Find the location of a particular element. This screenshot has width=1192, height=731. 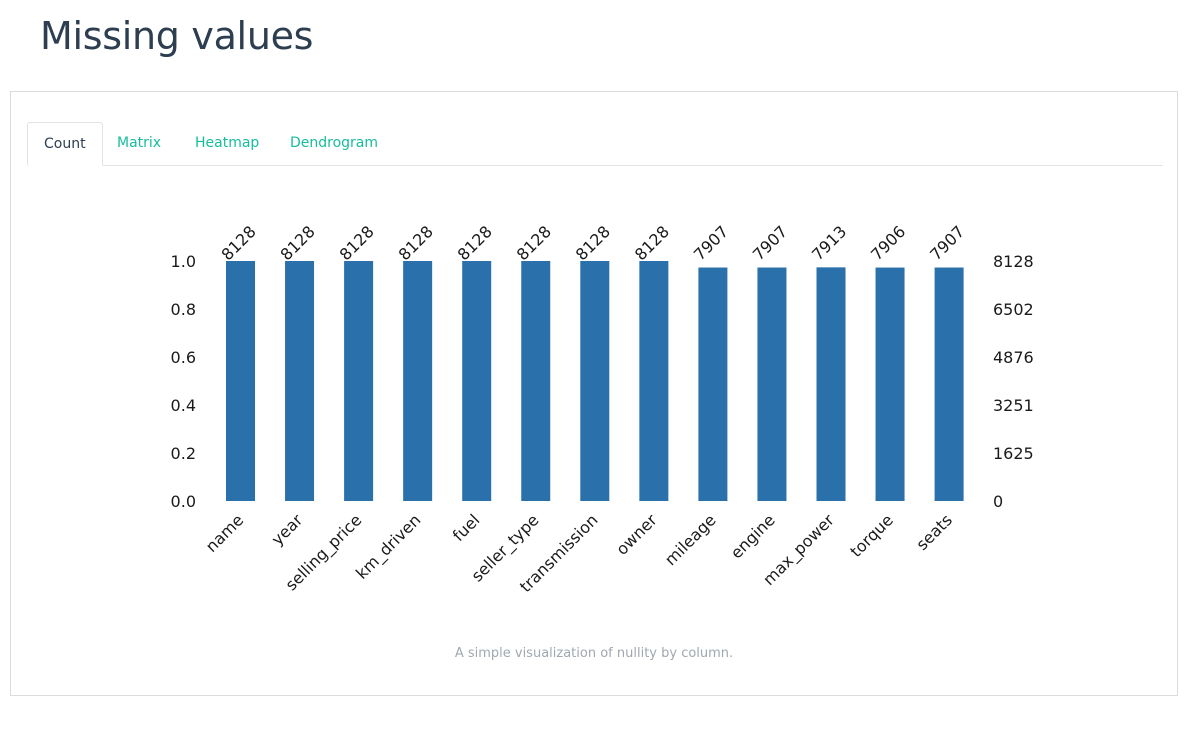

bar-seats is located at coordinates (949, 384).